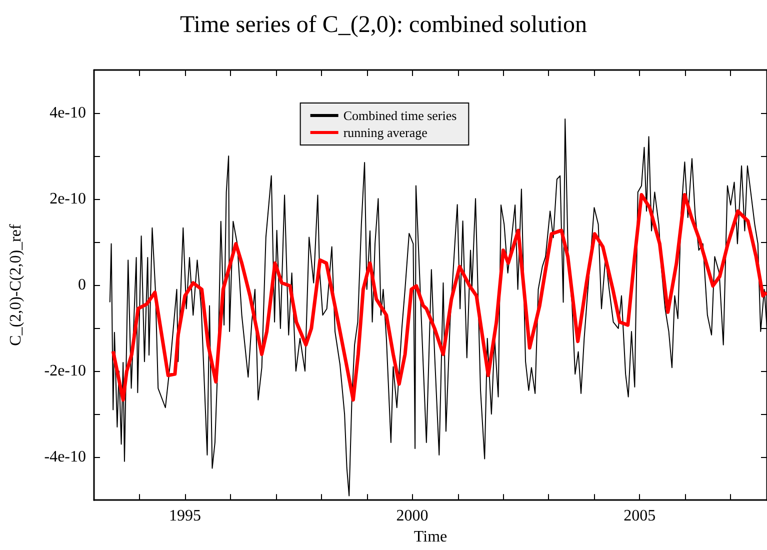 The width and height of the screenshot is (767, 550). I want to click on y-tick-label: -2e-10, so click(65, 371).